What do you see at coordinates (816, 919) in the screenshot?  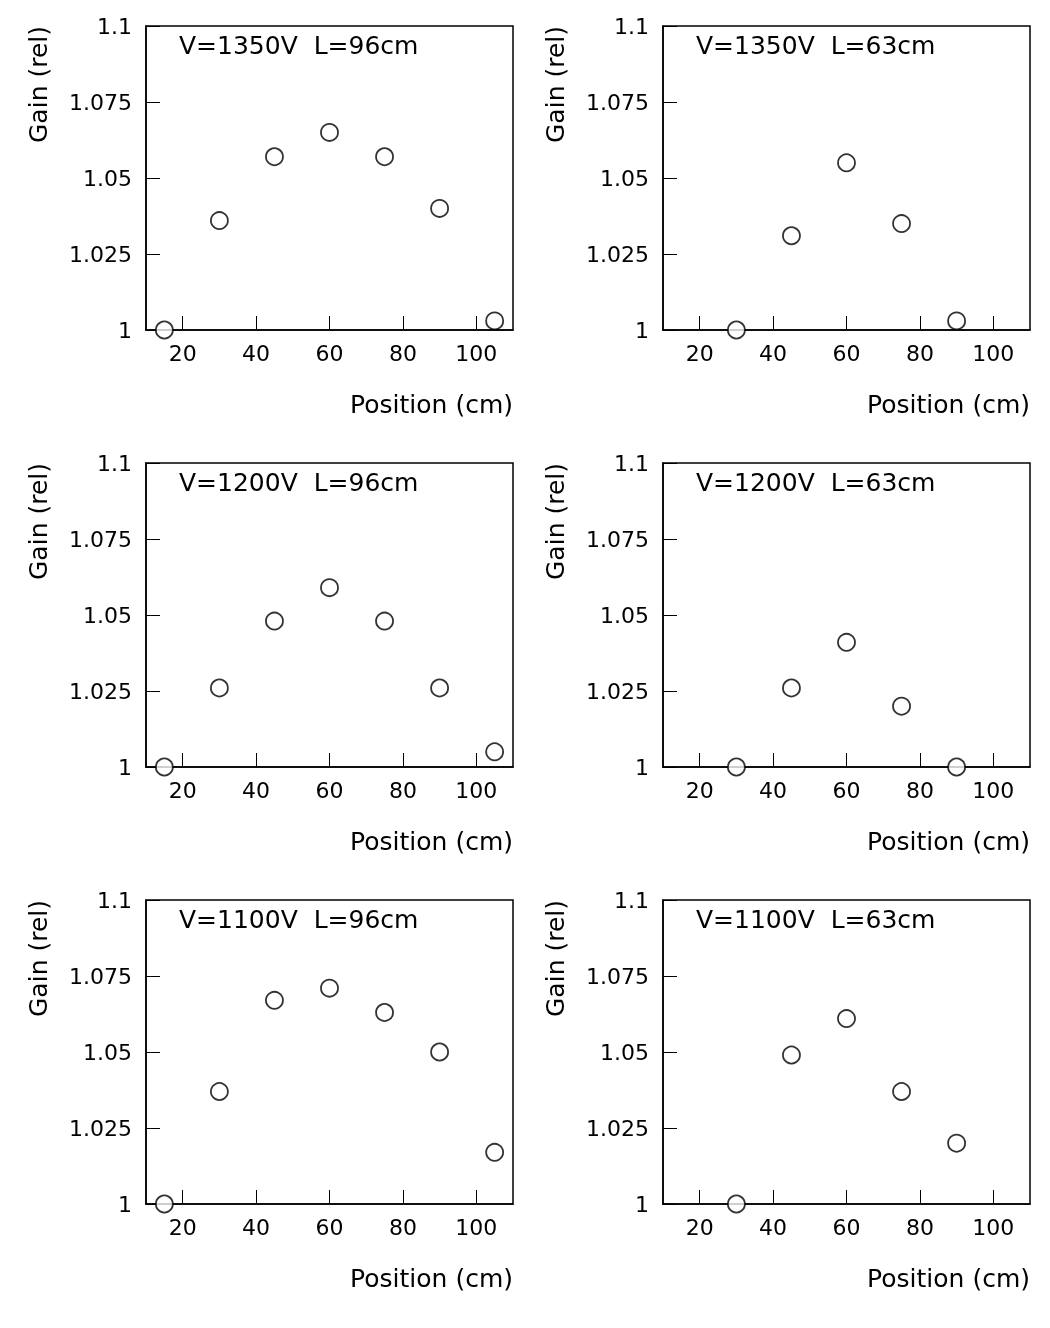 I see `chart-title: V=1100V L=63cm` at bounding box center [816, 919].